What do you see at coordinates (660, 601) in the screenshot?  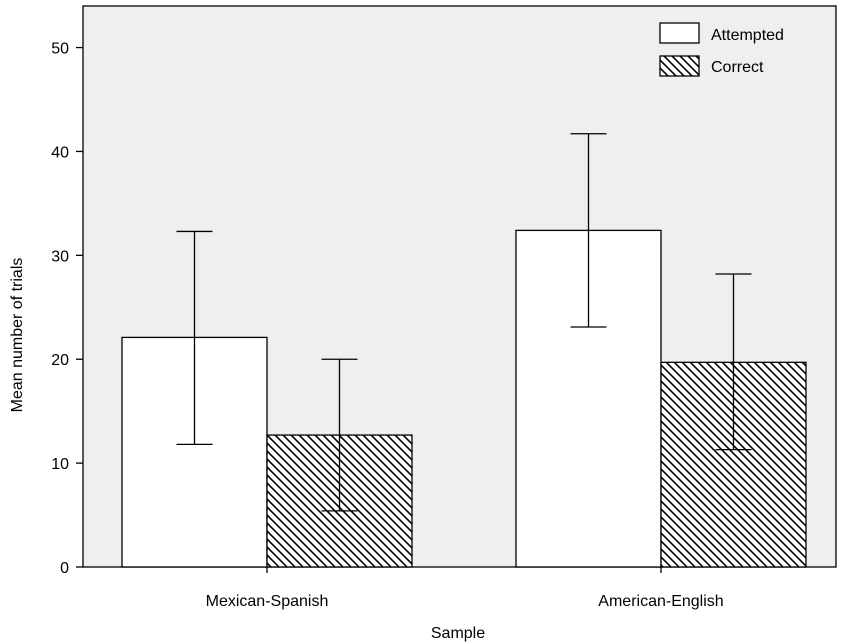 I see `x-tick-label: American-English` at bounding box center [660, 601].